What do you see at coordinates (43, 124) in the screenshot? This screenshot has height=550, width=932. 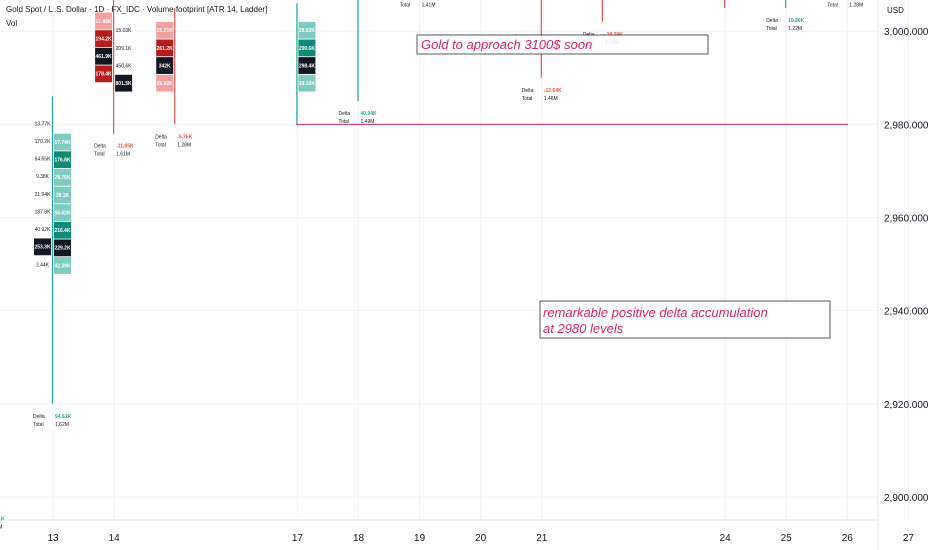 I see `bid-volume-label: 13.77K` at bounding box center [43, 124].